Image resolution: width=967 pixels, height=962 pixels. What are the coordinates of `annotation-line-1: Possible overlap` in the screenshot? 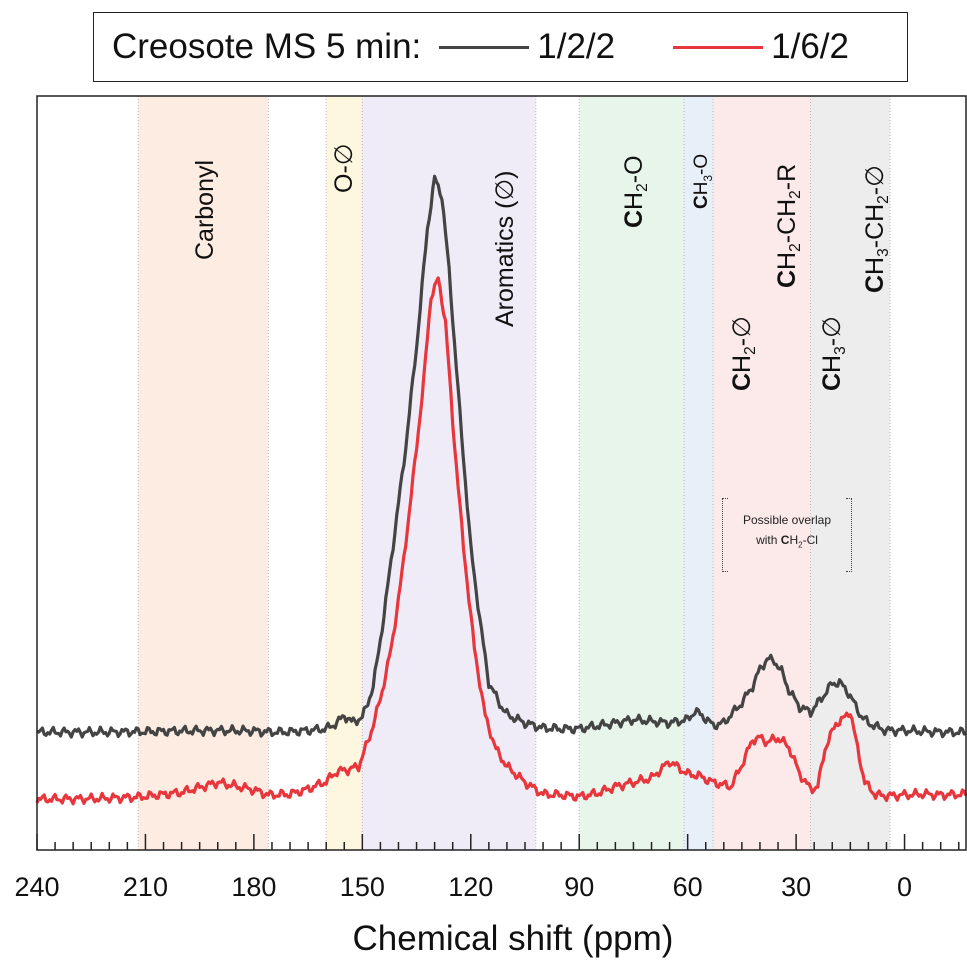 It's located at (787, 520).